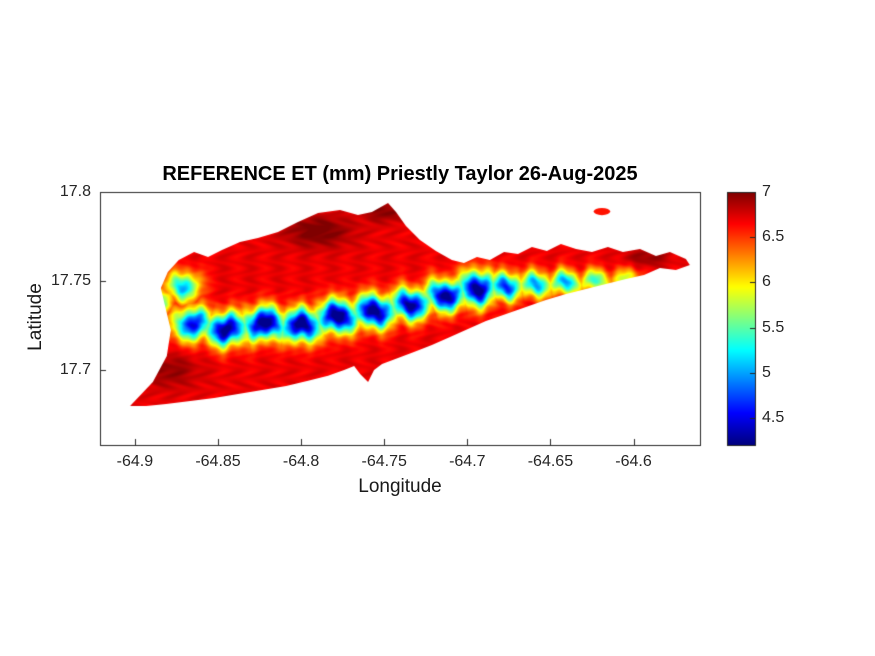 The height and width of the screenshot is (656, 875). What do you see at coordinates (70, 281) in the screenshot?
I see `y-tick-label: 17.75` at bounding box center [70, 281].